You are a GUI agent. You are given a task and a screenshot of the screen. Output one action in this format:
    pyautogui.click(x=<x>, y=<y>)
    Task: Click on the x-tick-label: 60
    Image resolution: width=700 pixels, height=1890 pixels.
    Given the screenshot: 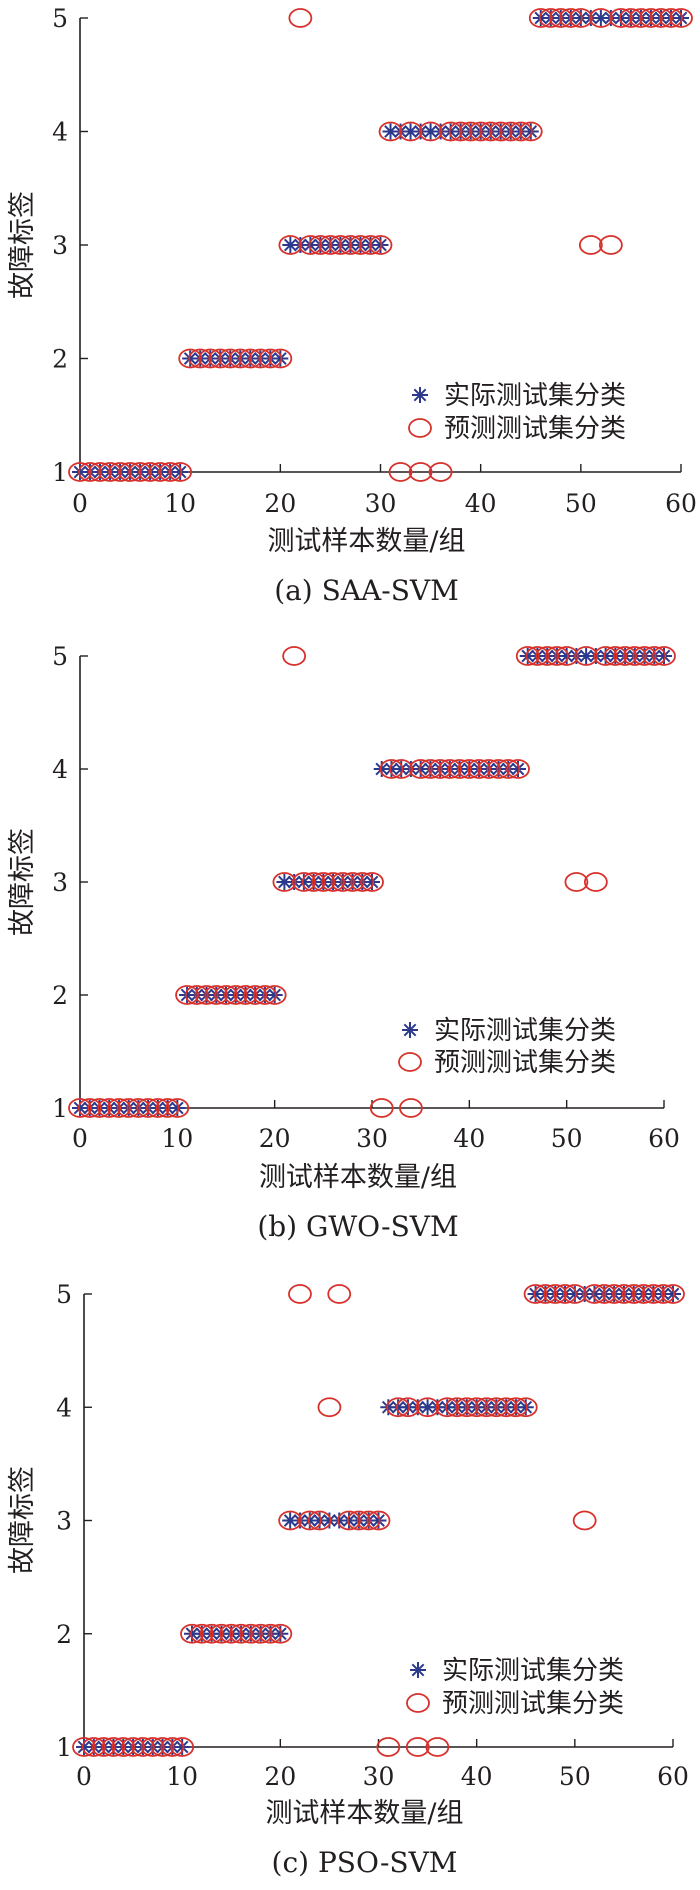 What is the action you would take?
    pyautogui.click(x=681, y=503)
    